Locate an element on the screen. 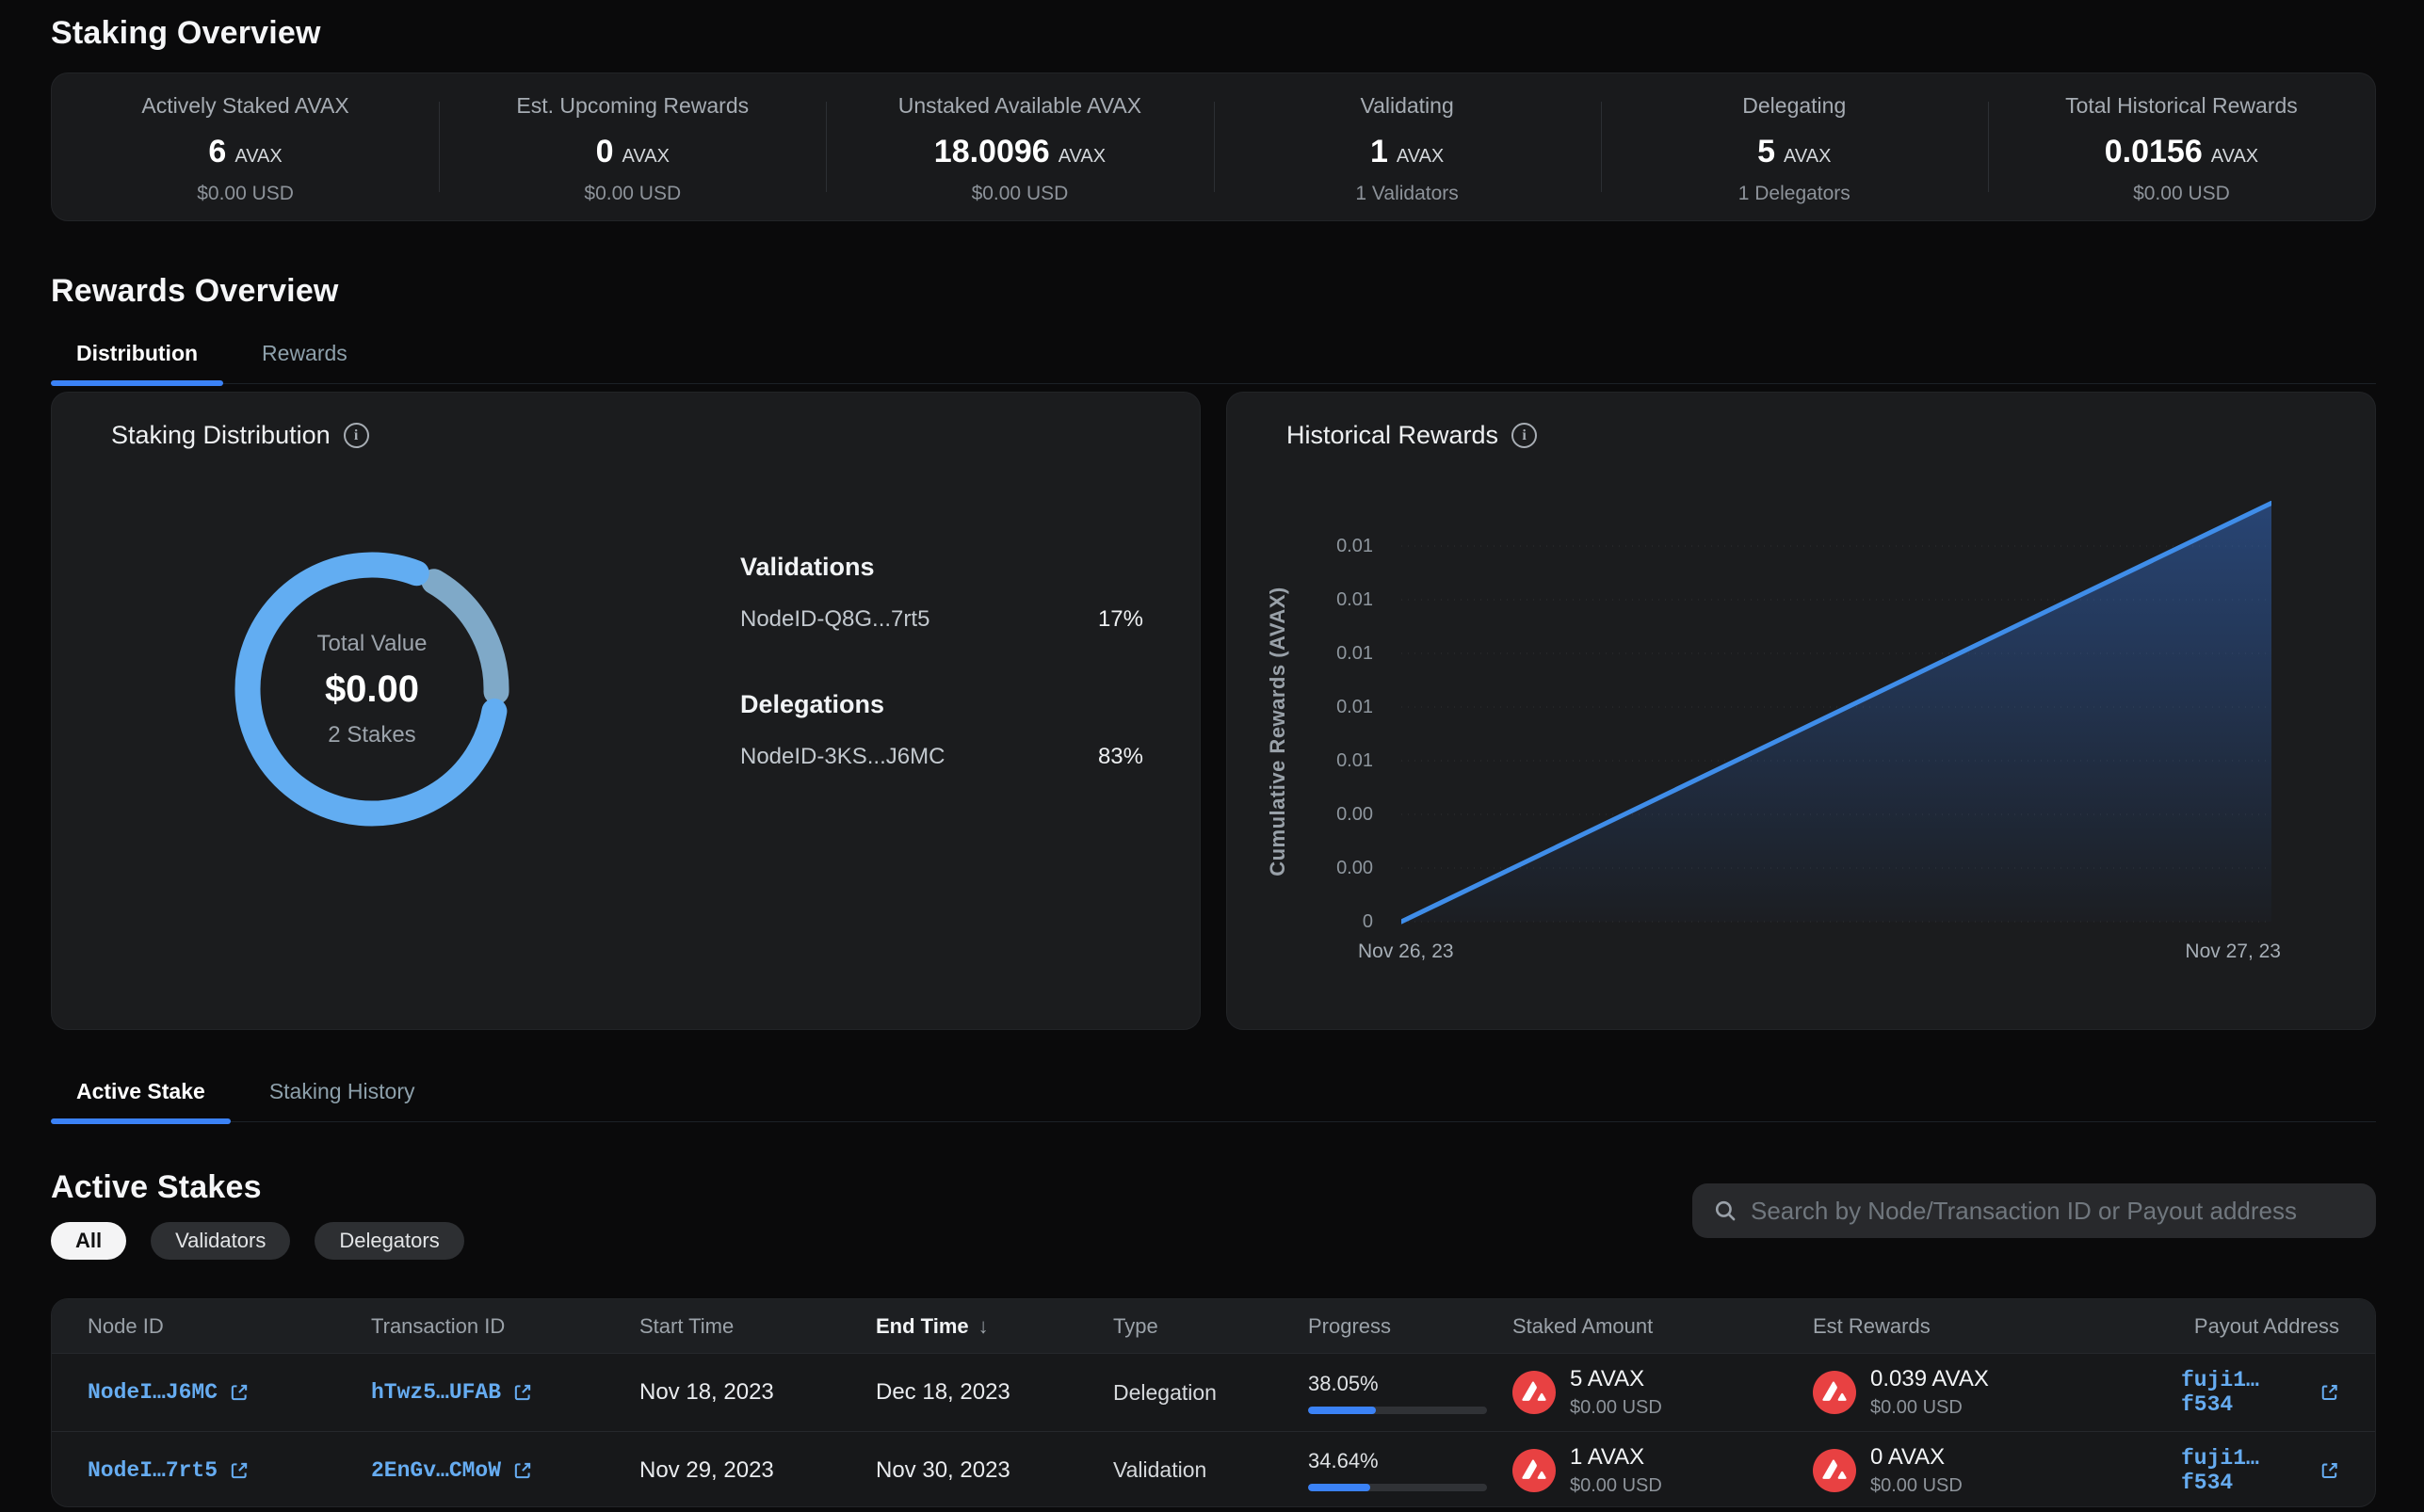 The width and height of the screenshot is (2424, 1512). est-rewards-usd: $0.00 USD is located at coordinates (1916, 1407).